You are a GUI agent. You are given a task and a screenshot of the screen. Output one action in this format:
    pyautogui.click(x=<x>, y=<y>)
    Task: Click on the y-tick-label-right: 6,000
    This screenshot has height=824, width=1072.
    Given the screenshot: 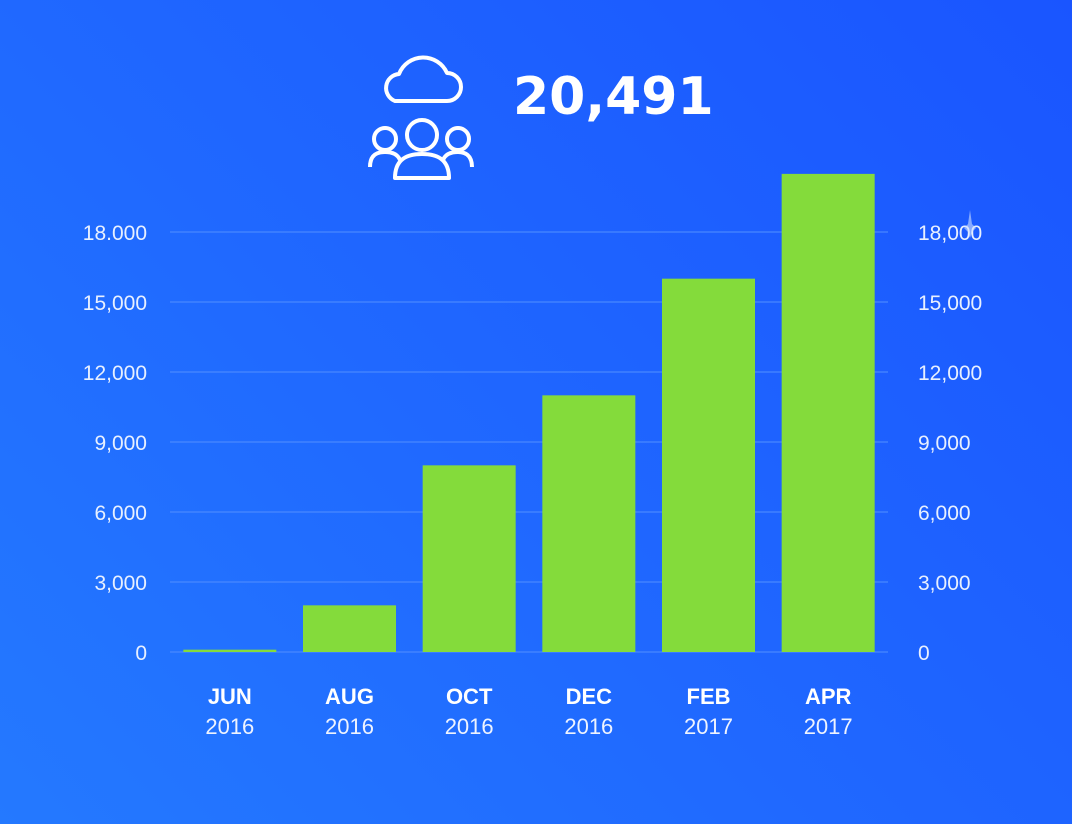 What is the action you would take?
    pyautogui.click(x=944, y=513)
    